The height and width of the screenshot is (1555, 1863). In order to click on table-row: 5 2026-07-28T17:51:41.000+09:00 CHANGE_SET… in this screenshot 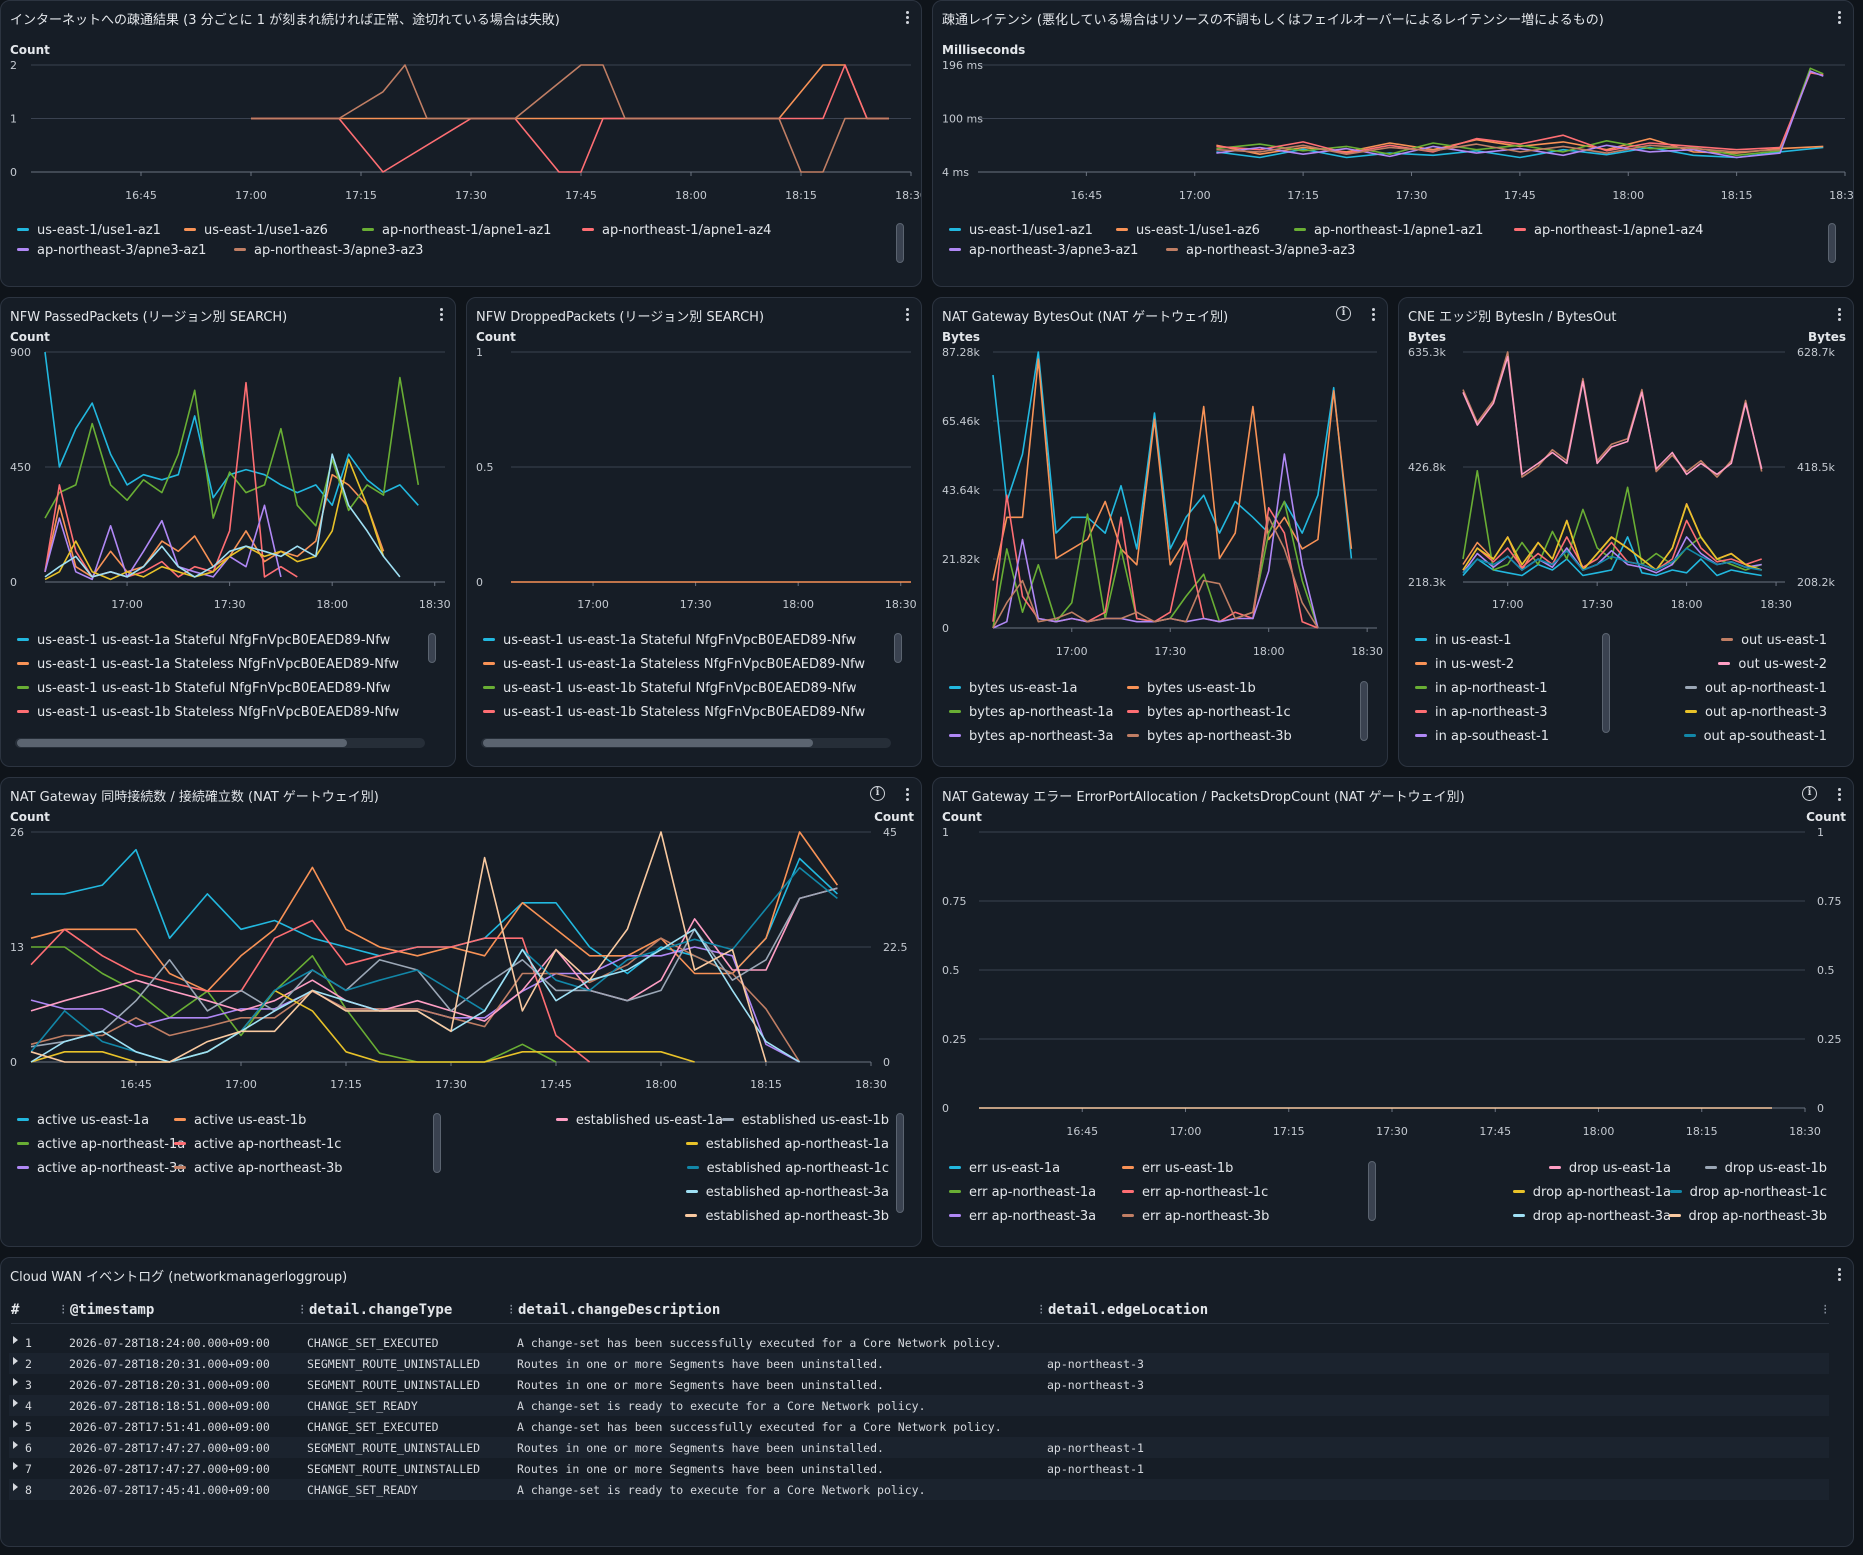, I will do `click(919, 1426)`.